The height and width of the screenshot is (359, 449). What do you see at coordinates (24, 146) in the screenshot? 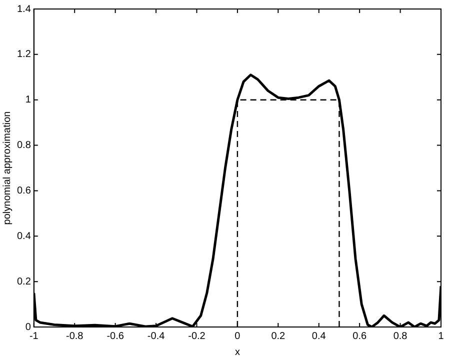
I see `y-tick-label: 0.8` at bounding box center [24, 146].